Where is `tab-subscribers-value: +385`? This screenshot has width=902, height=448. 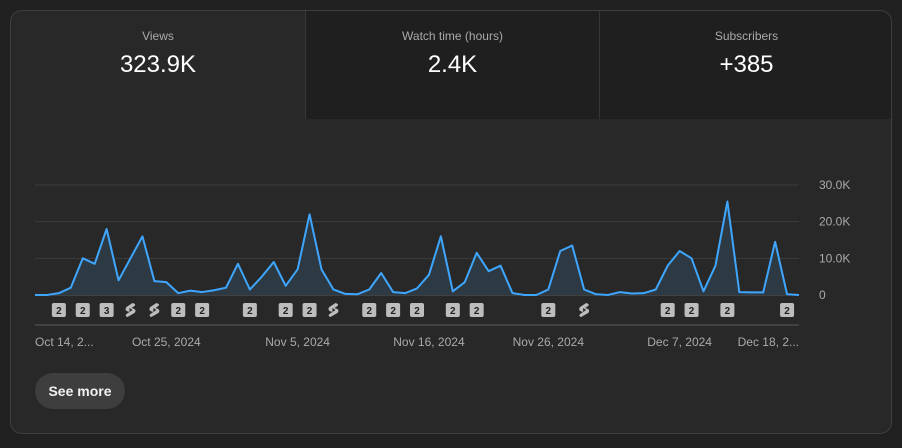 tab-subscribers-value: +385 is located at coordinates (746, 64).